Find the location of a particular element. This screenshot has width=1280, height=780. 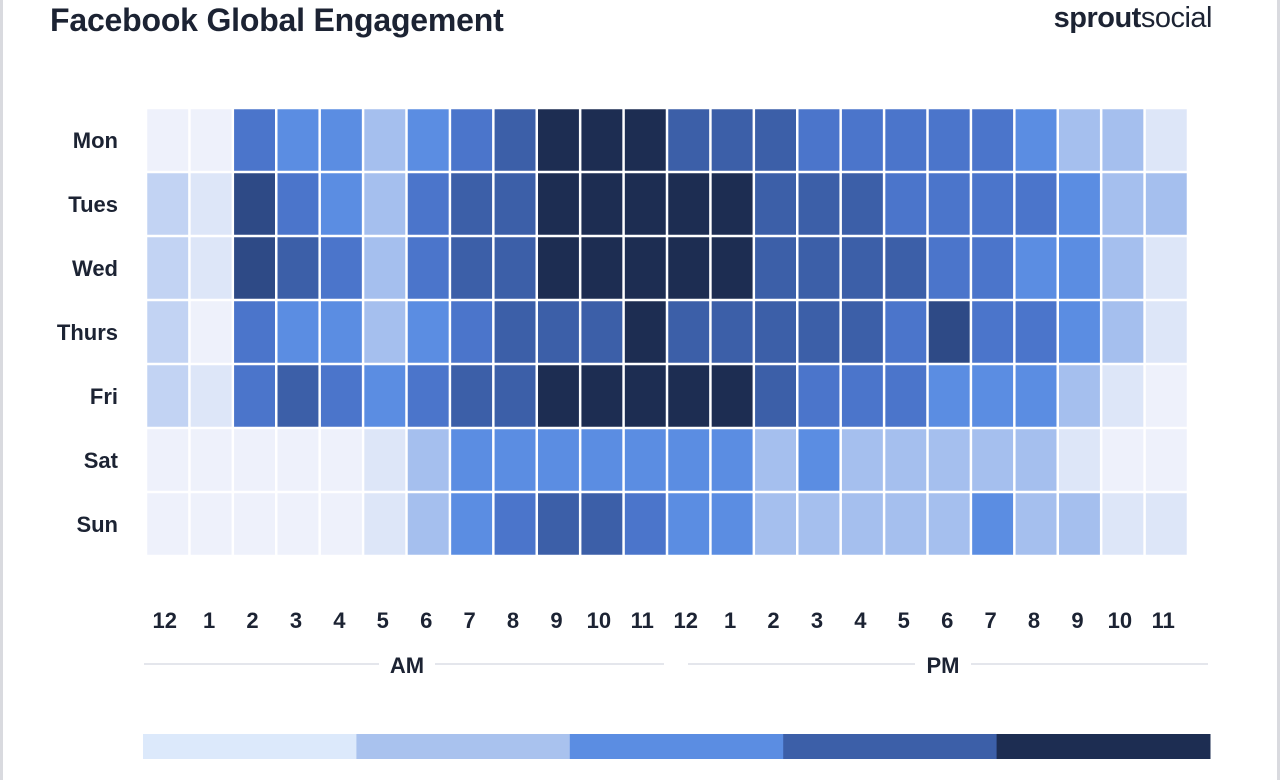

day-label-mon: Mon is located at coordinates (95, 140).